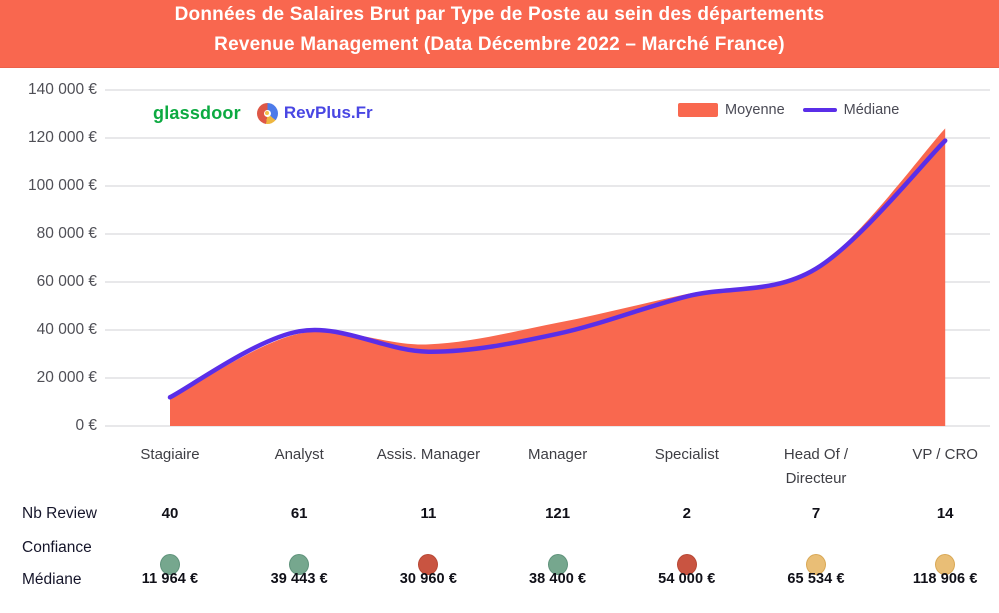 The image size is (999, 613). I want to click on mediane-value: 38 400 €, so click(557, 579).